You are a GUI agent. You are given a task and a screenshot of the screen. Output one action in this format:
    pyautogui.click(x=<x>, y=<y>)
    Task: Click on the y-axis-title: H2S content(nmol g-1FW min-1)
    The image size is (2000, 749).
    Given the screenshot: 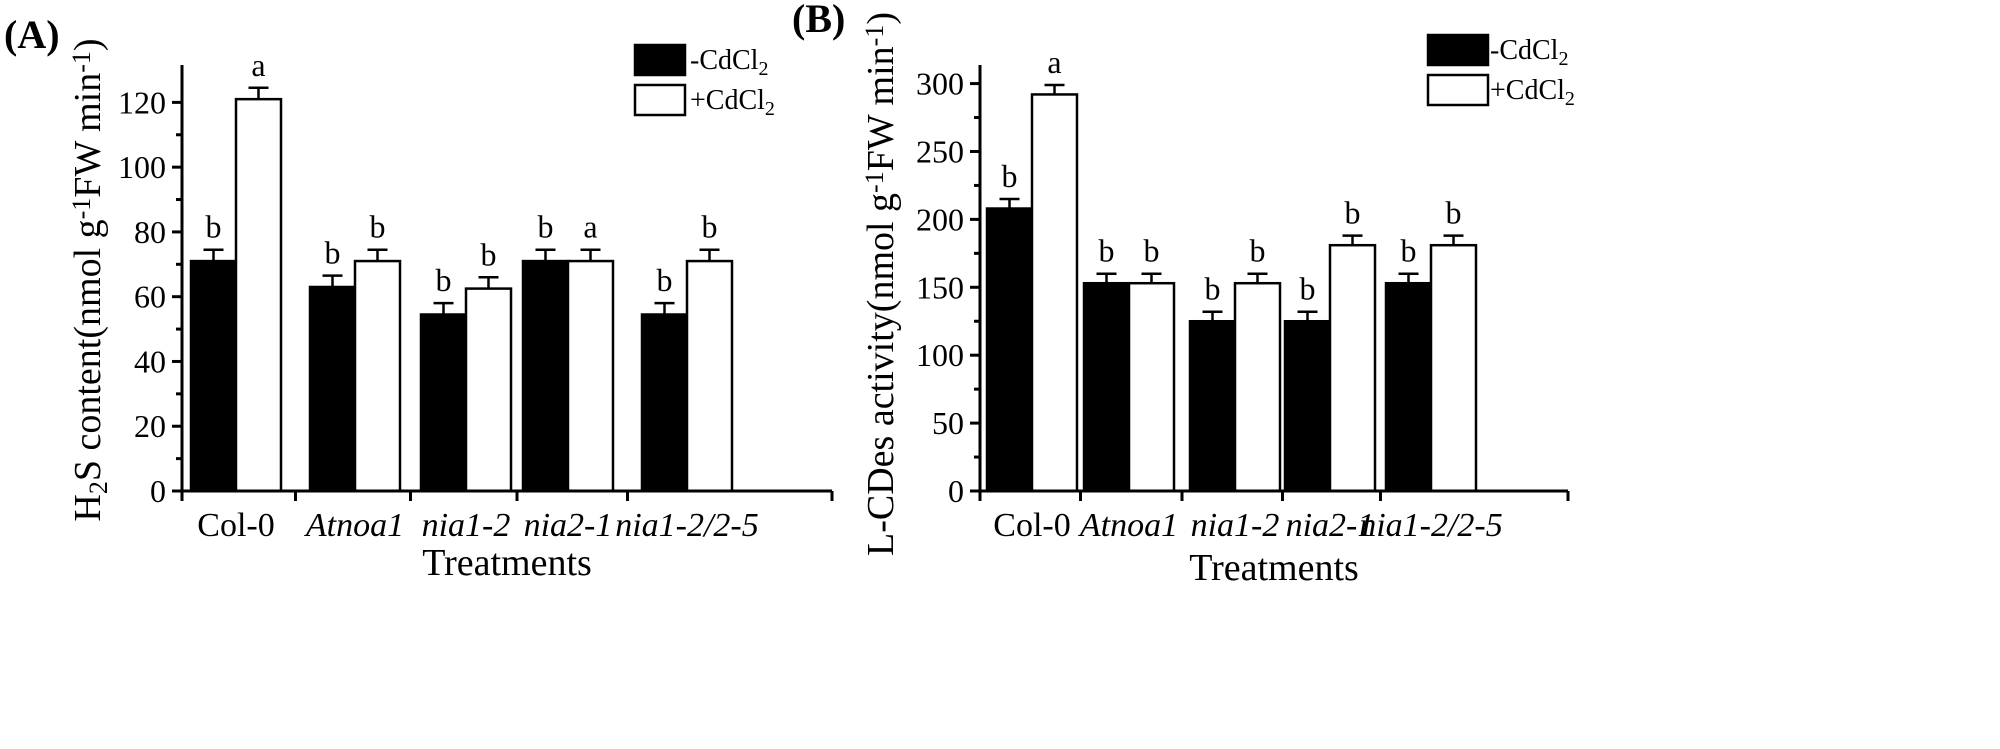 What is the action you would take?
    pyautogui.click(x=90, y=279)
    